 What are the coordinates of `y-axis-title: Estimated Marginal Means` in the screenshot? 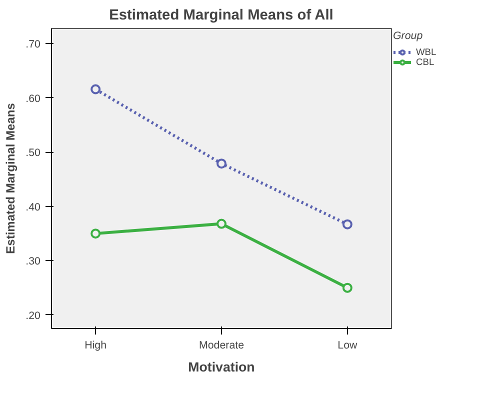 It's located at (11, 178).